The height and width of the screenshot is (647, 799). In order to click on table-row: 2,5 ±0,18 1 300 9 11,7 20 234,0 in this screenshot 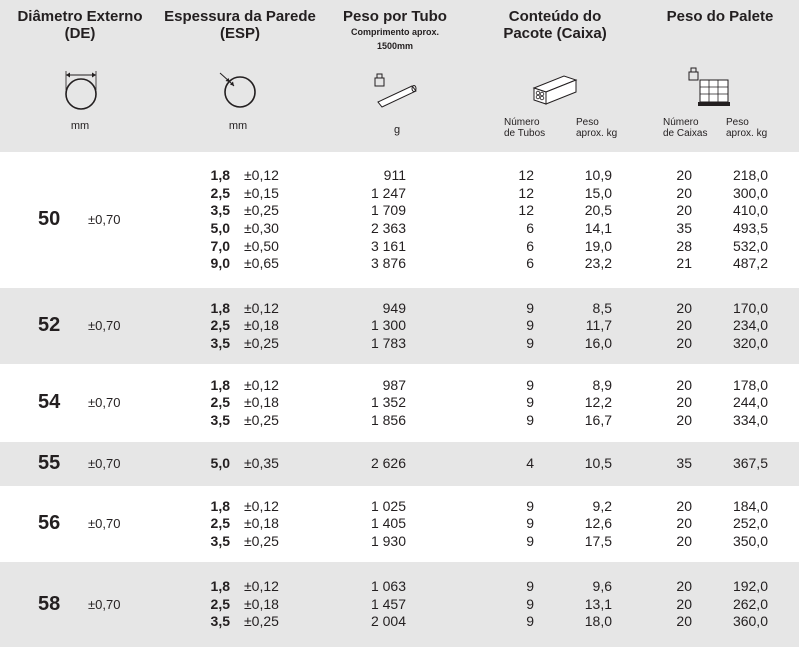, I will do `click(399, 325)`.